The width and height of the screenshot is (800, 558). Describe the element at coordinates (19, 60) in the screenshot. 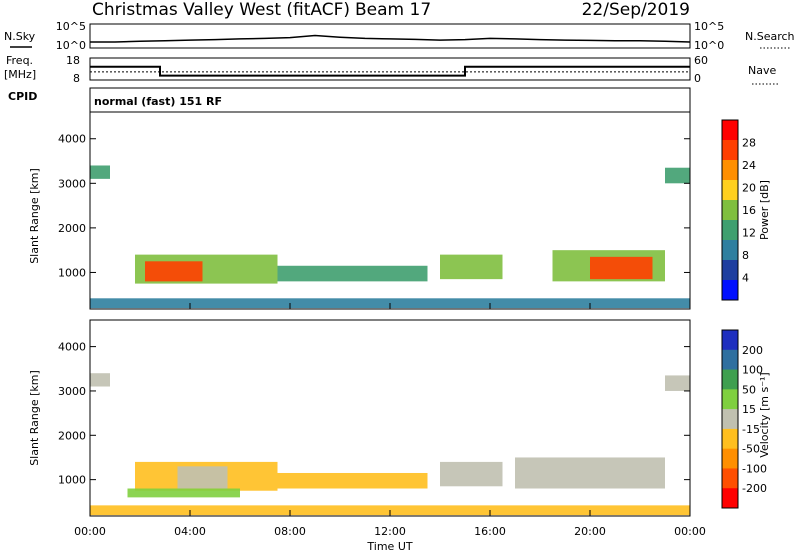

I see `freq-label: Freq.` at that location.